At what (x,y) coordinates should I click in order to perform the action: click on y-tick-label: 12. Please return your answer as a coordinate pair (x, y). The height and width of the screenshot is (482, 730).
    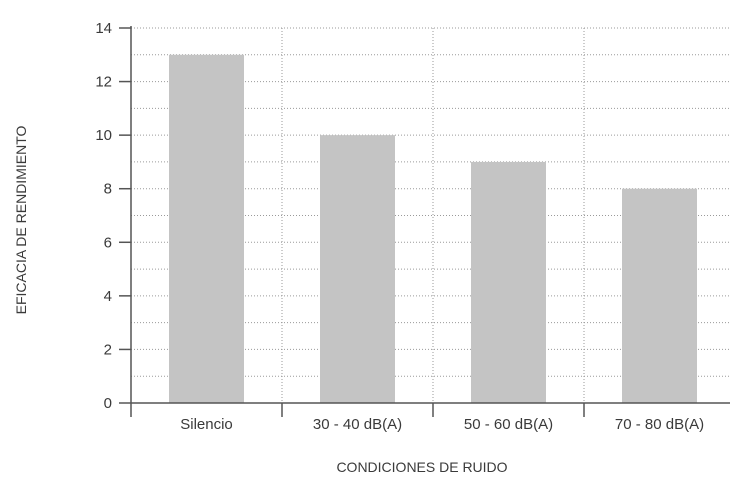
    Looking at the image, I should click on (103, 82).